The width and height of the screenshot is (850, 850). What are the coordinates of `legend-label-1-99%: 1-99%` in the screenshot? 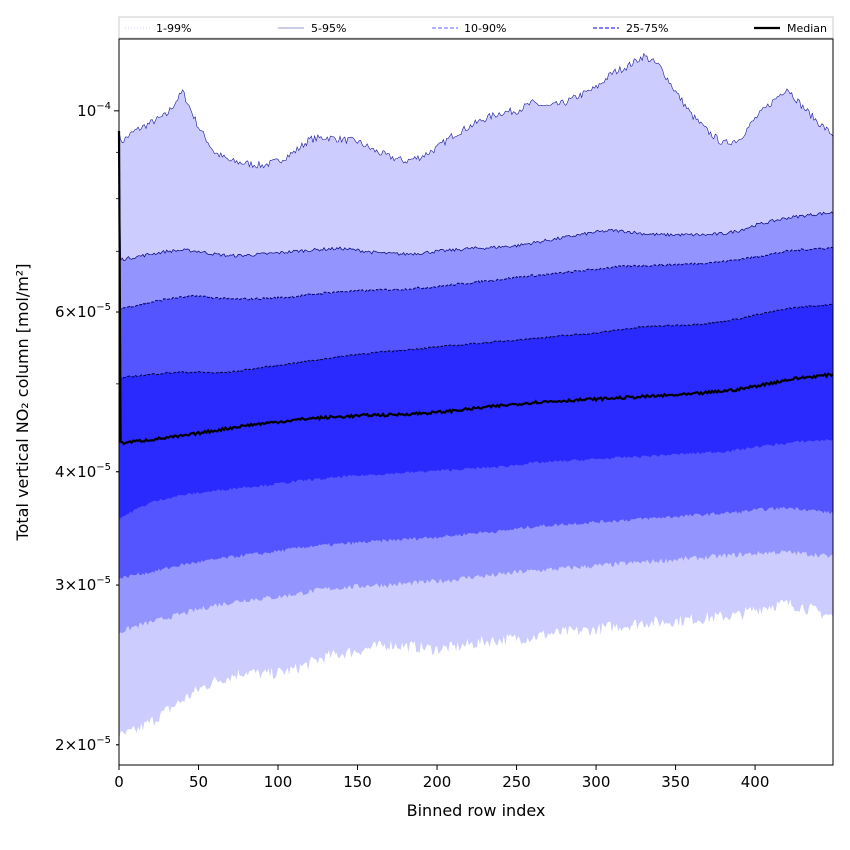 It's located at (173, 28).